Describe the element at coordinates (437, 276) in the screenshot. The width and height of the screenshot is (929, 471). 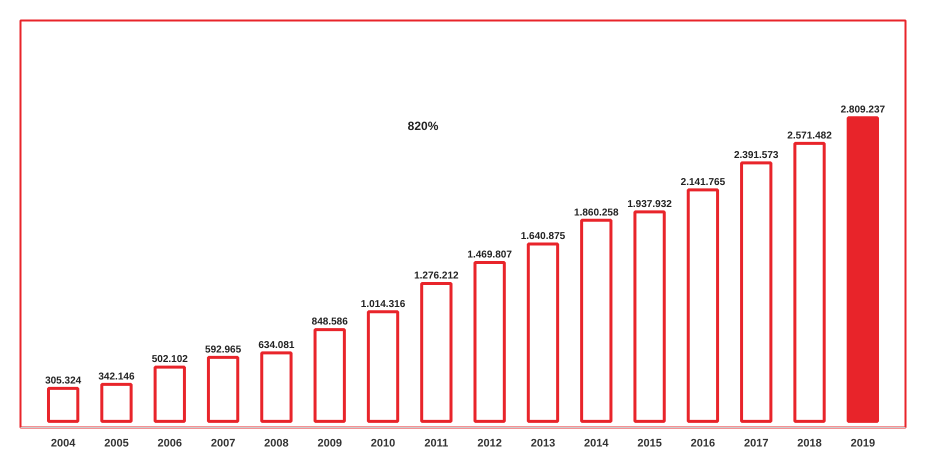
I see `data-label: 1.276.212` at that location.